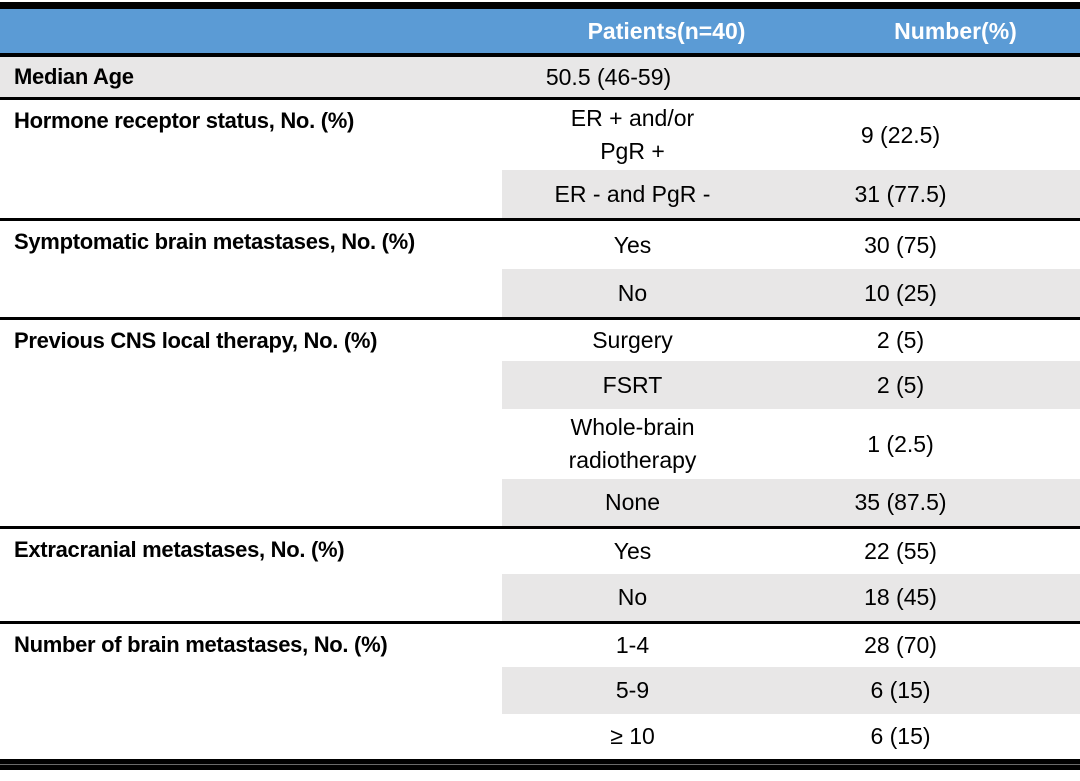  What do you see at coordinates (900, 292) in the screenshot?
I see `number-cell: 10 (25)` at bounding box center [900, 292].